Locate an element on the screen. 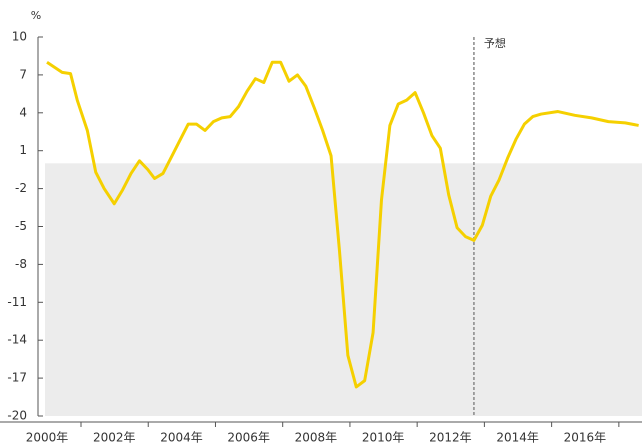  y-unit: % is located at coordinates (36, 15).